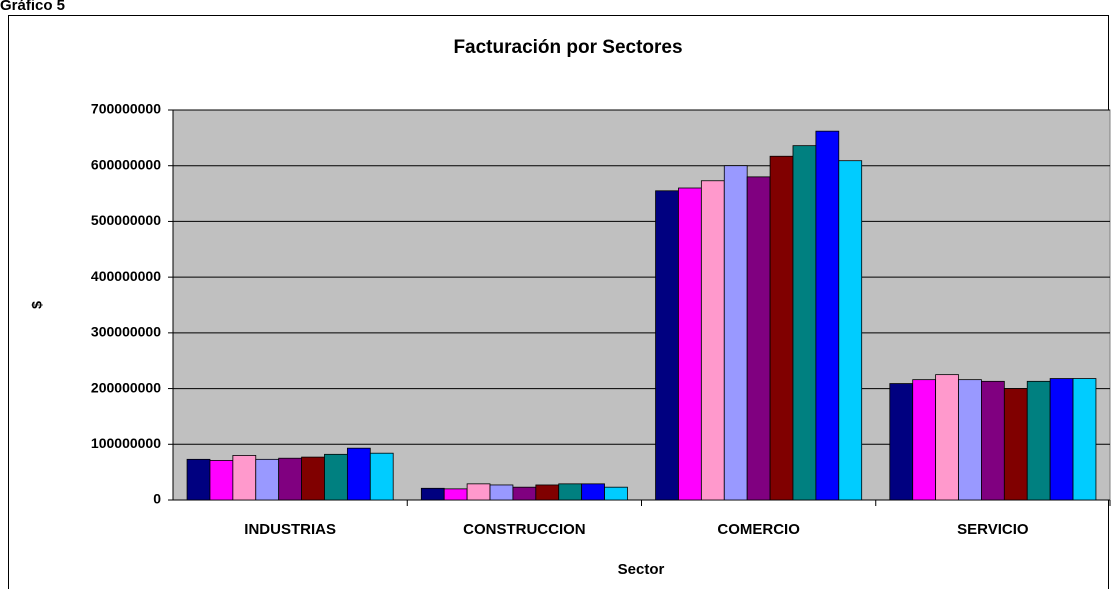 This screenshot has height=589, width=1117. Describe the element at coordinates (37, 305) in the screenshot. I see `y-axis-label: $` at that location.